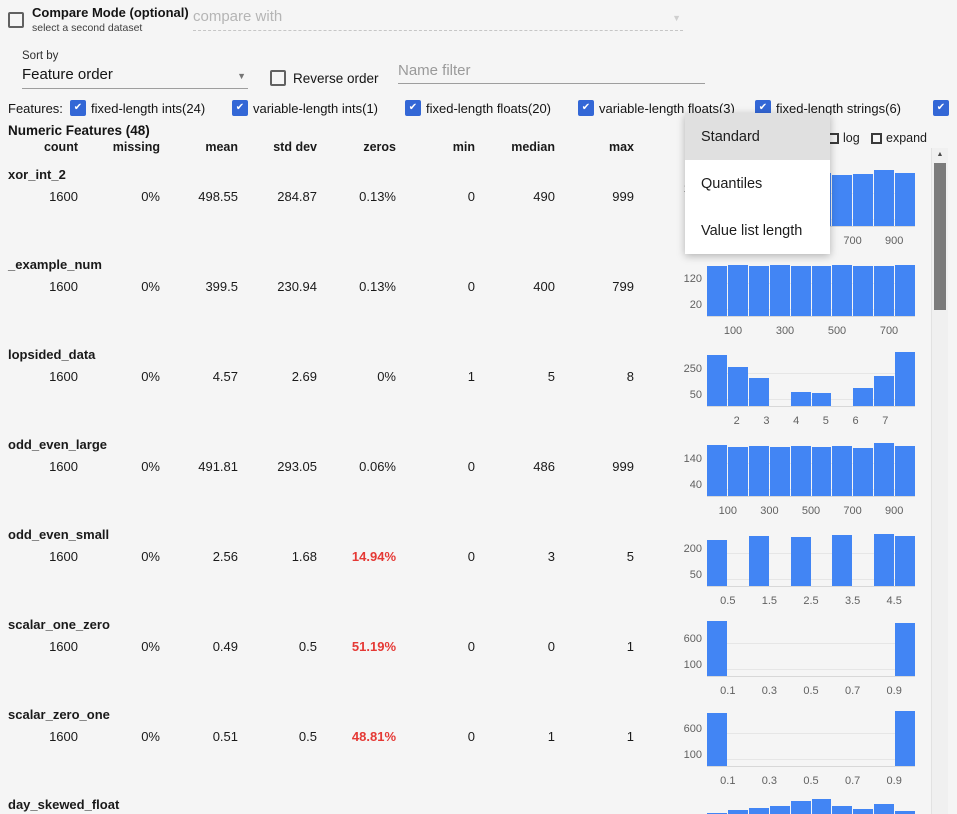 This screenshot has width=957, height=814. Describe the element at coordinates (544, 196) in the screenshot. I see `stat-median: 490` at that location.